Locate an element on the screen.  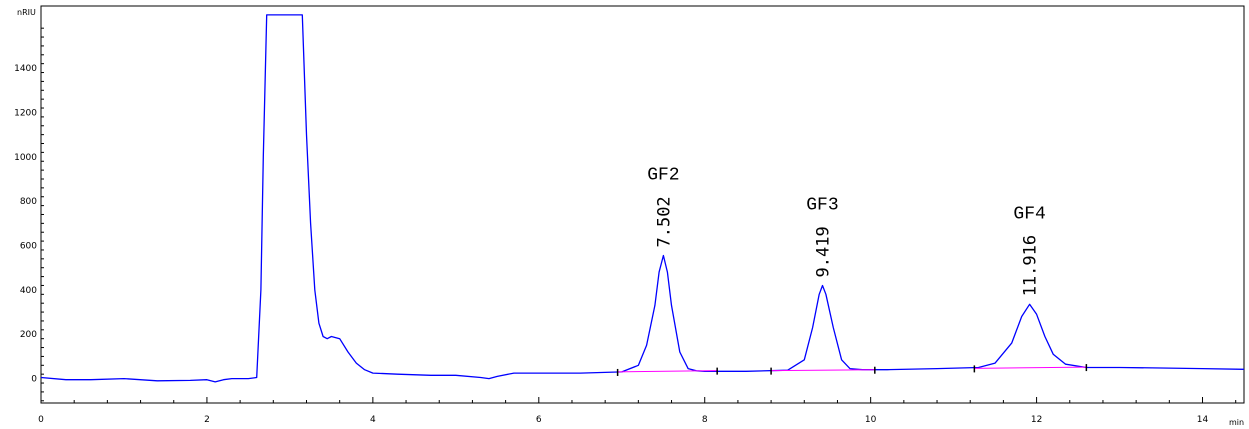
peak-name: GF4 is located at coordinates (1029, 215).